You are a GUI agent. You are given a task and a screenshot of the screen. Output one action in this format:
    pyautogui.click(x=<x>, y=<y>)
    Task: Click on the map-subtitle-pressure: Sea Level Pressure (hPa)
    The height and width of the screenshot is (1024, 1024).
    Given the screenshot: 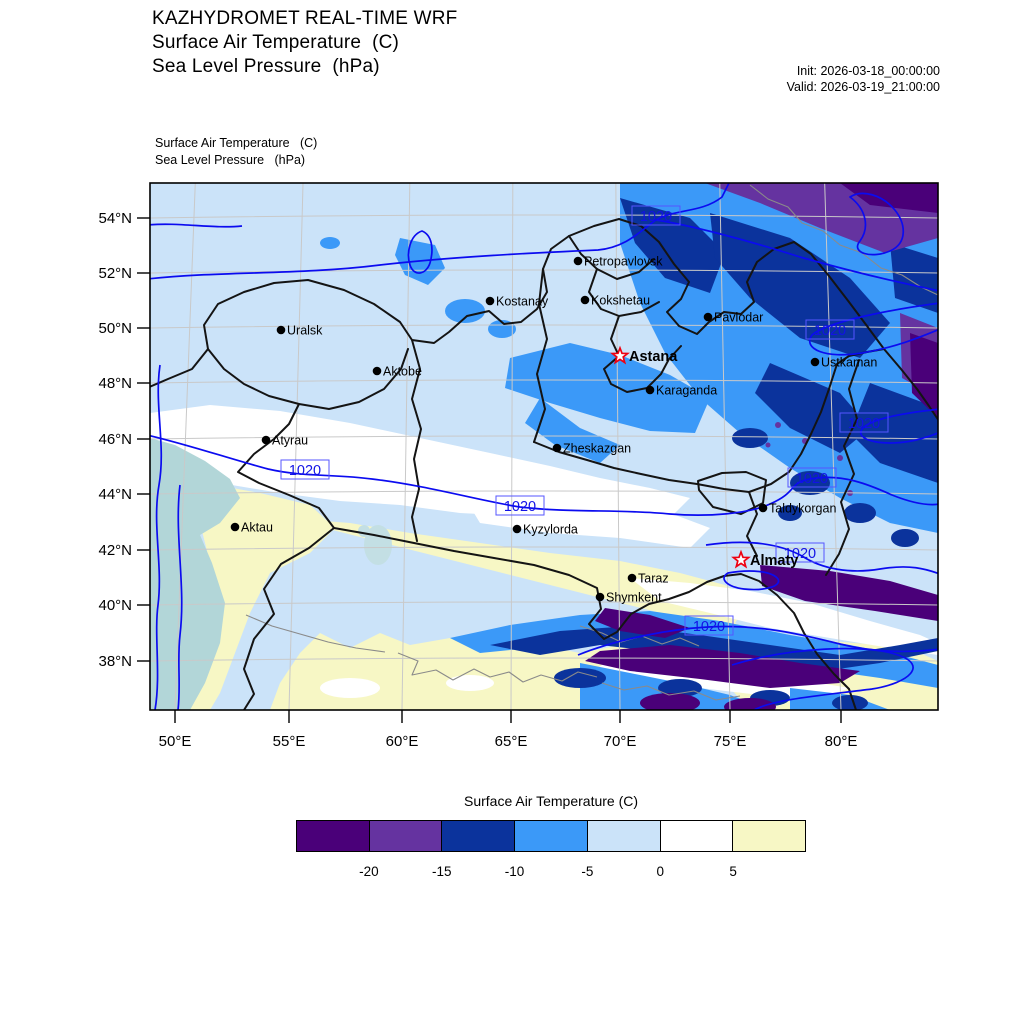 What is the action you would take?
    pyautogui.click(x=230, y=160)
    